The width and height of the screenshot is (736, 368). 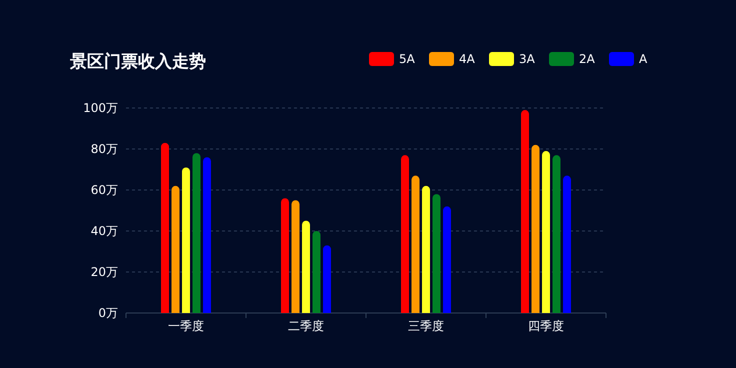 What do you see at coordinates (407, 59) in the screenshot?
I see `legend-label: 5A` at bounding box center [407, 59].